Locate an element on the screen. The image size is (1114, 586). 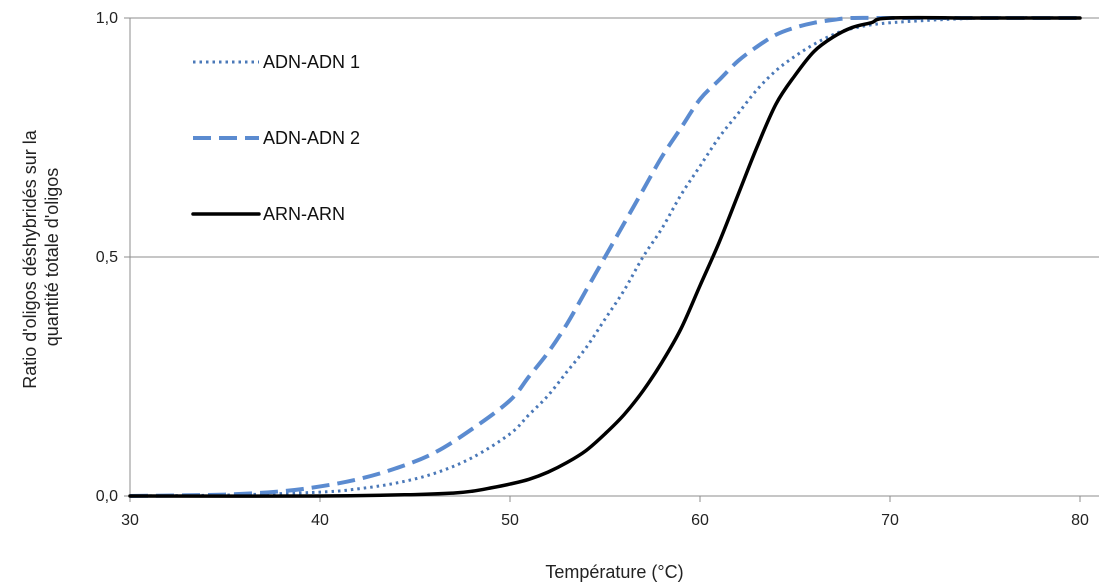
legend: ADN-ADN 1 ADN-ADN 2 ARN-ARN is located at coordinates (276, 138).